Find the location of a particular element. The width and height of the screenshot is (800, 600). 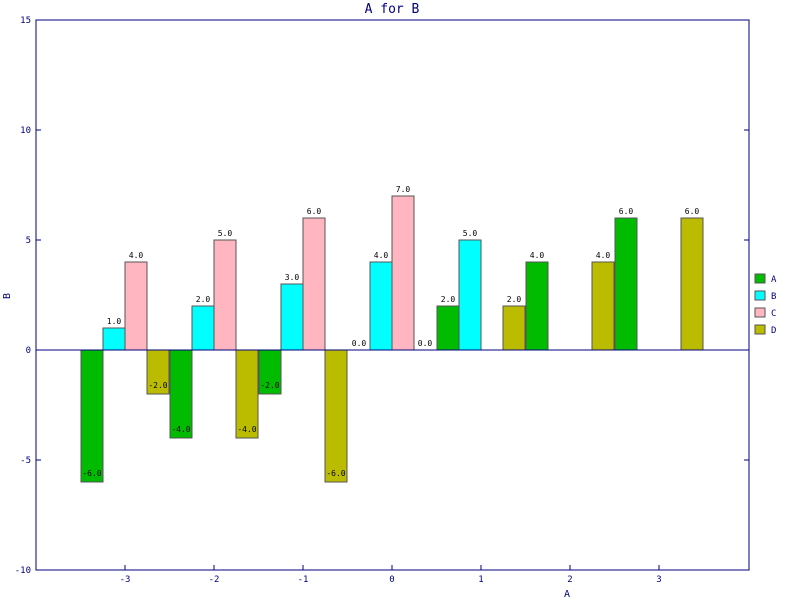

y-tick-label: 5 is located at coordinates (28, 241).